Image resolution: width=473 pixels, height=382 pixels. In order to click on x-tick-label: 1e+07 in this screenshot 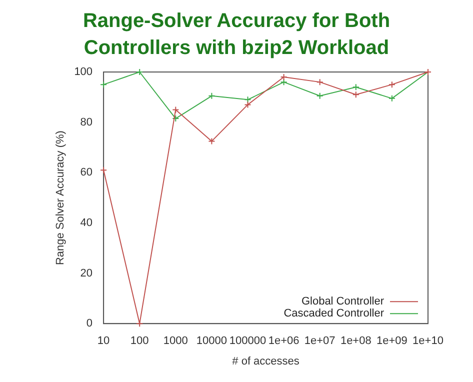, I will do `click(320, 341)`.